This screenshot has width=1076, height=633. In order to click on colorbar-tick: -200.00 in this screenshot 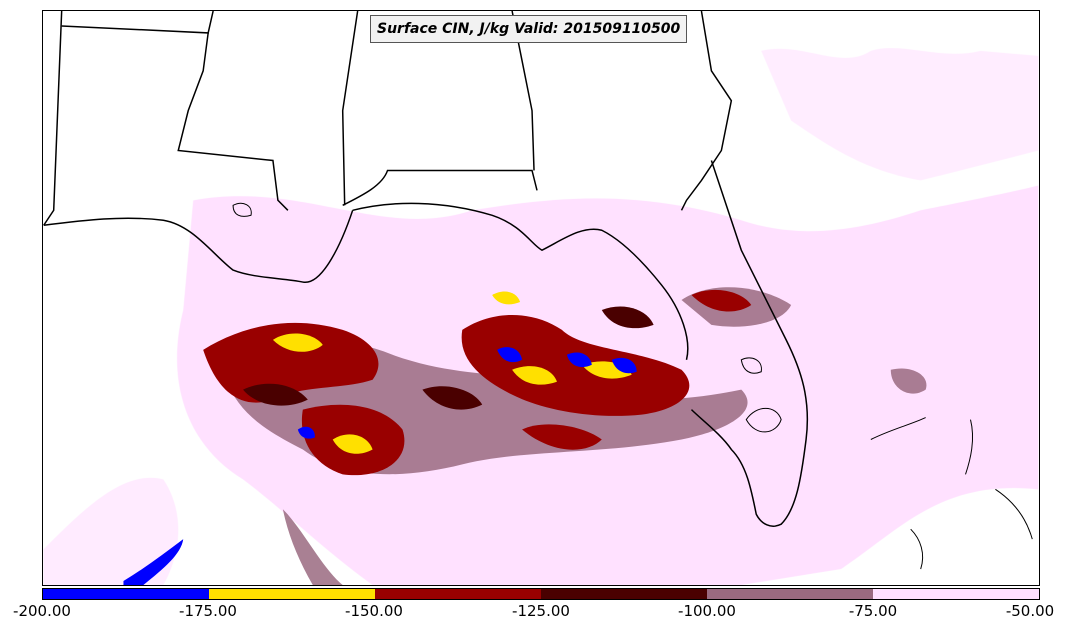, I will do `click(42, 611)`.